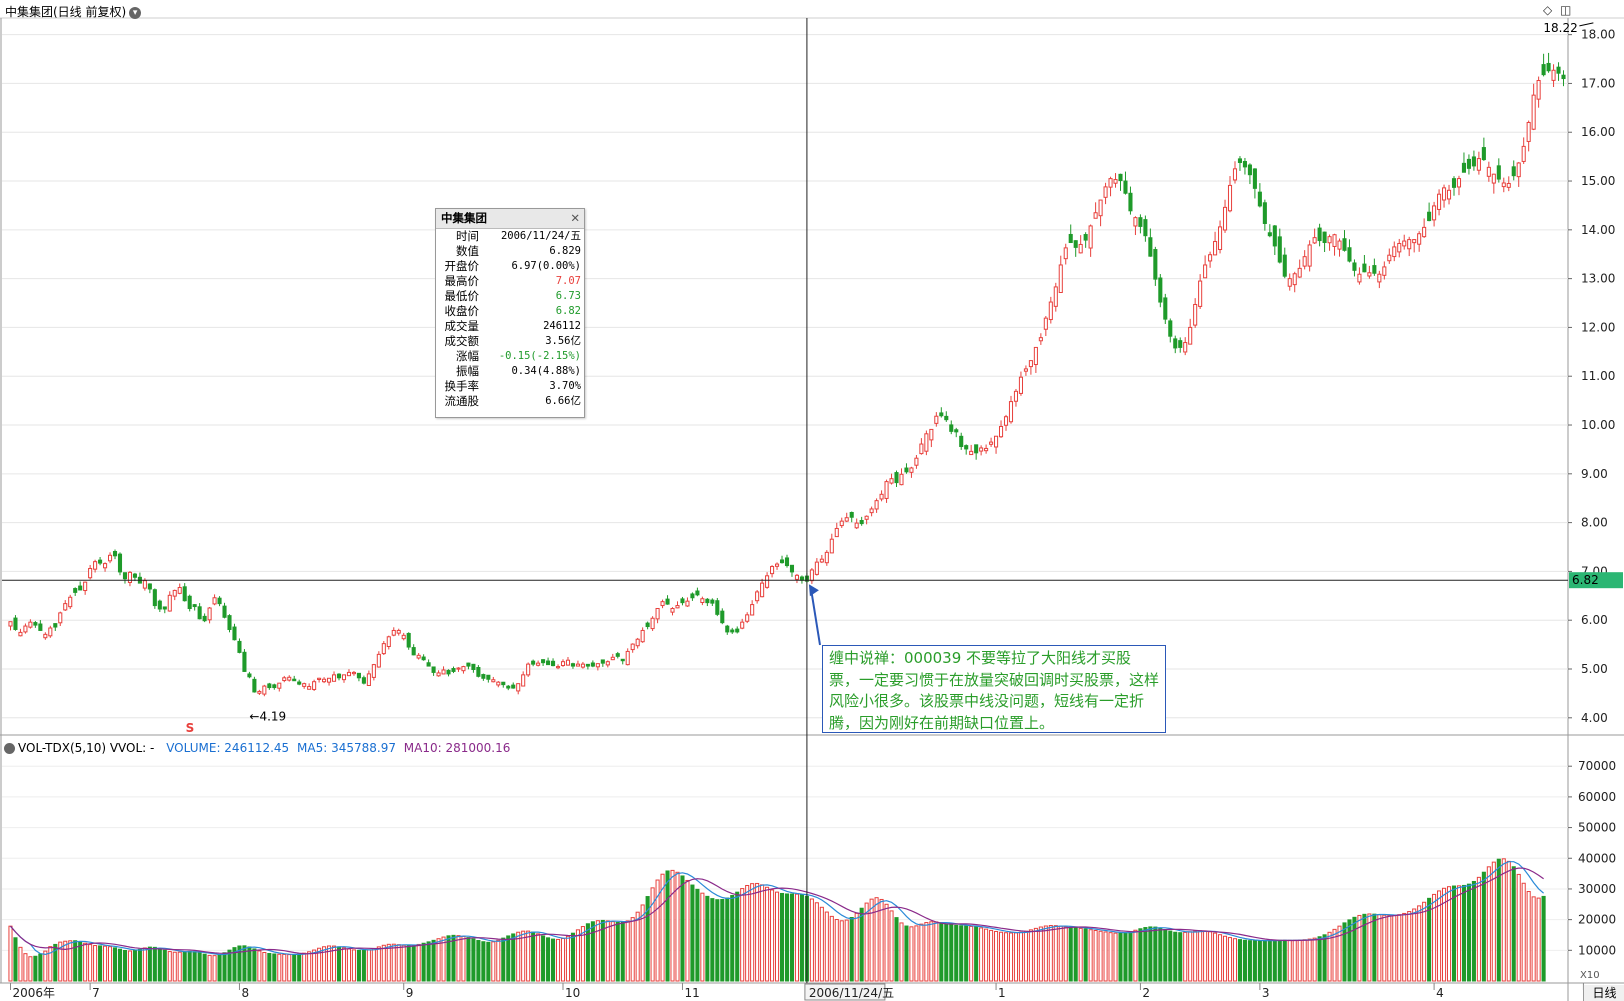  What do you see at coordinates (9, 748) in the screenshot?
I see `chevron-down-icon` at bounding box center [9, 748].